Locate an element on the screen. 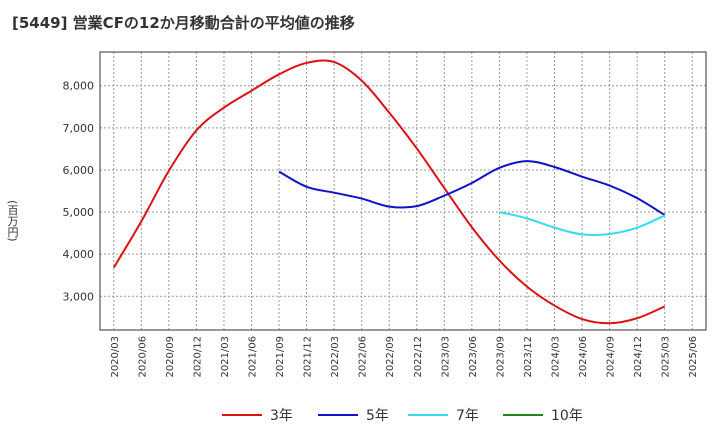 The height and width of the screenshot is (440, 720). chart-title: [5449] 営業CFの12か月移動合計の平均値の推移 is located at coordinates (183, 23).